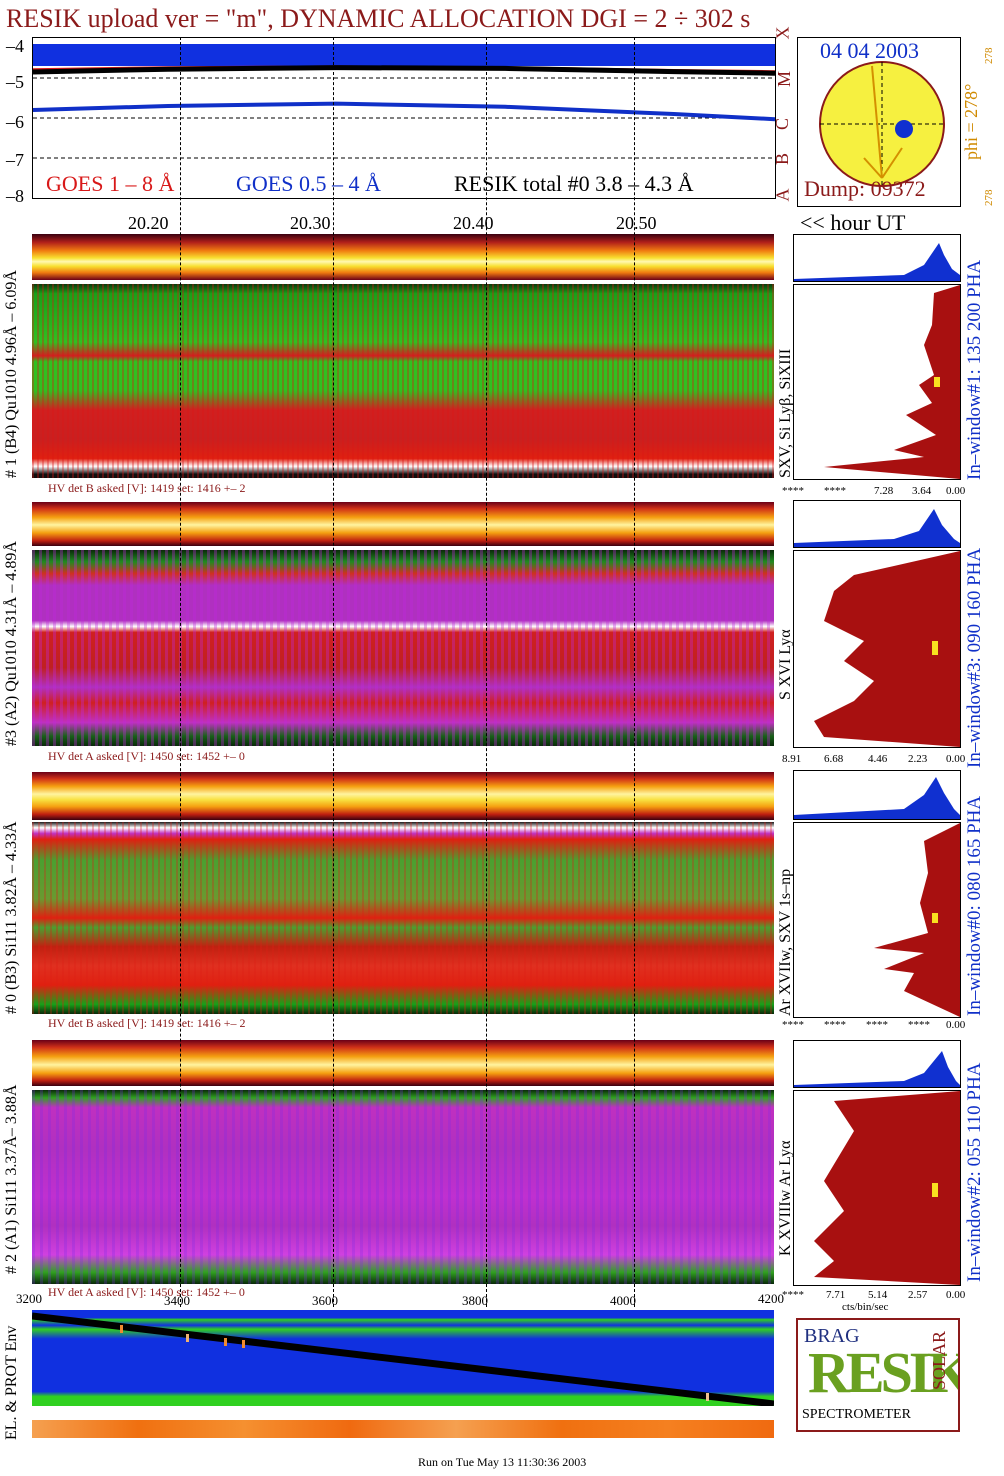  I want to click on channel0-pha-hist, so click(877, 795).